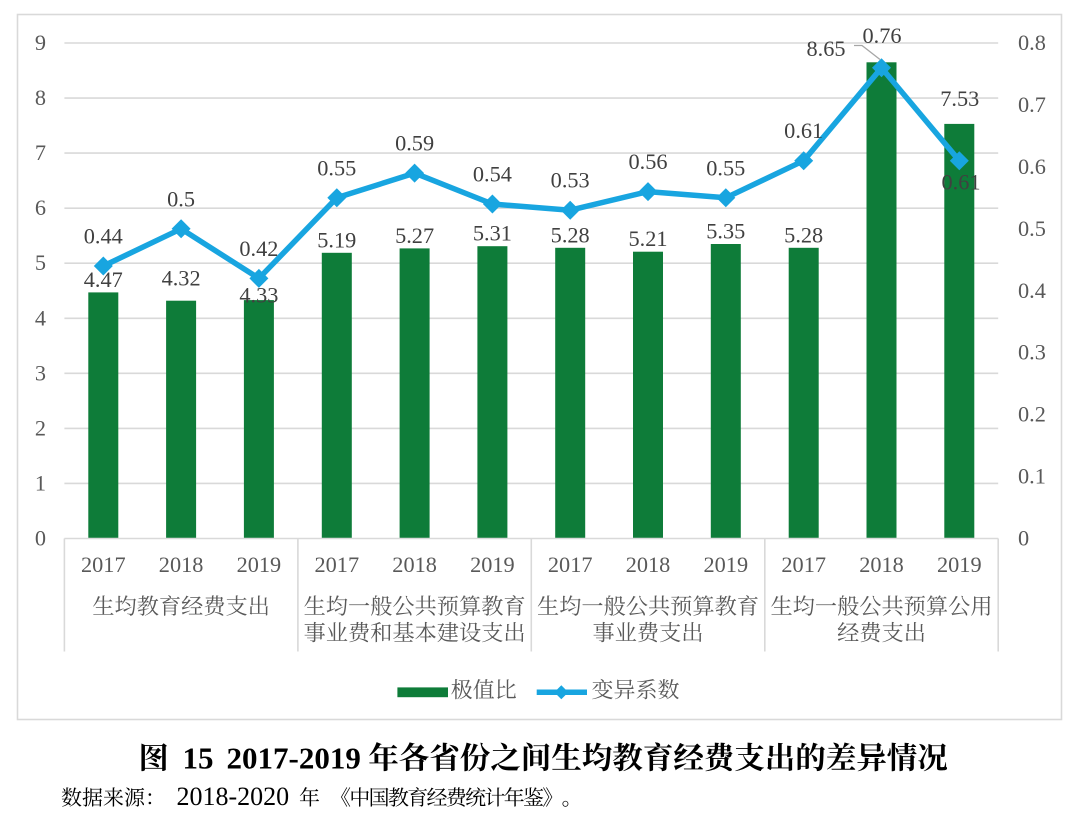 This screenshot has width=1080, height=820. I want to click on svg-text: 3, so click(40, 372).